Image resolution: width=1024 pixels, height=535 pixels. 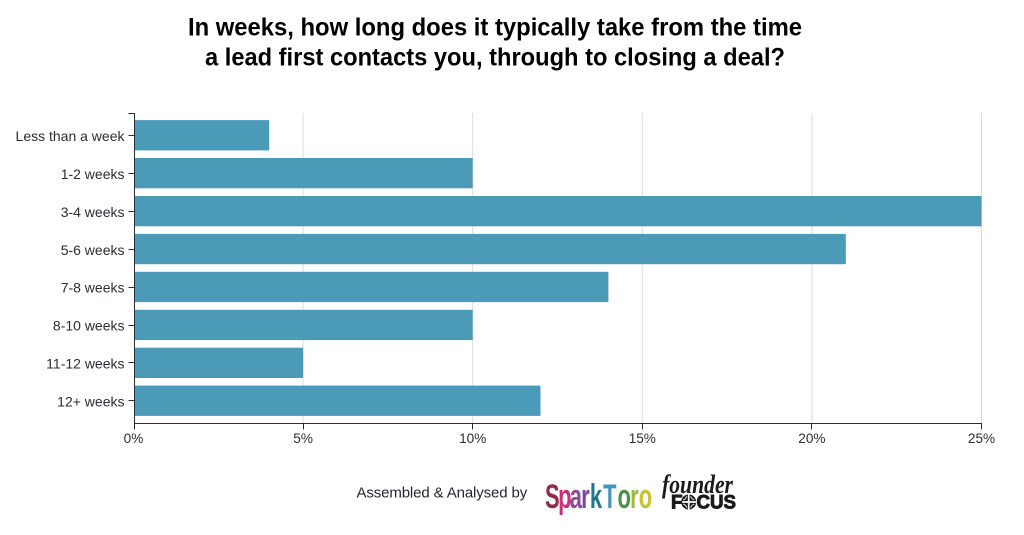 I want to click on svg-text: 15%, so click(x=642, y=438).